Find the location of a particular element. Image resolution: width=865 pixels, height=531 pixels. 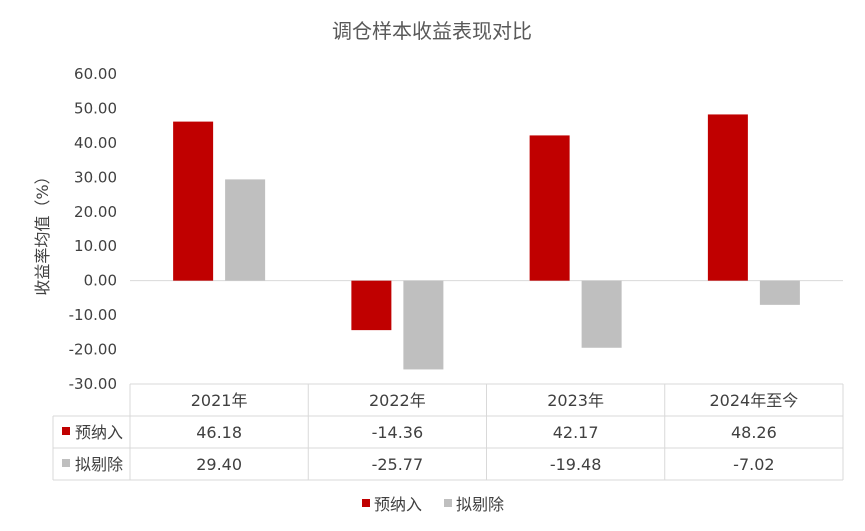

y-tick-label: 10.00 is located at coordinates (95, 246).